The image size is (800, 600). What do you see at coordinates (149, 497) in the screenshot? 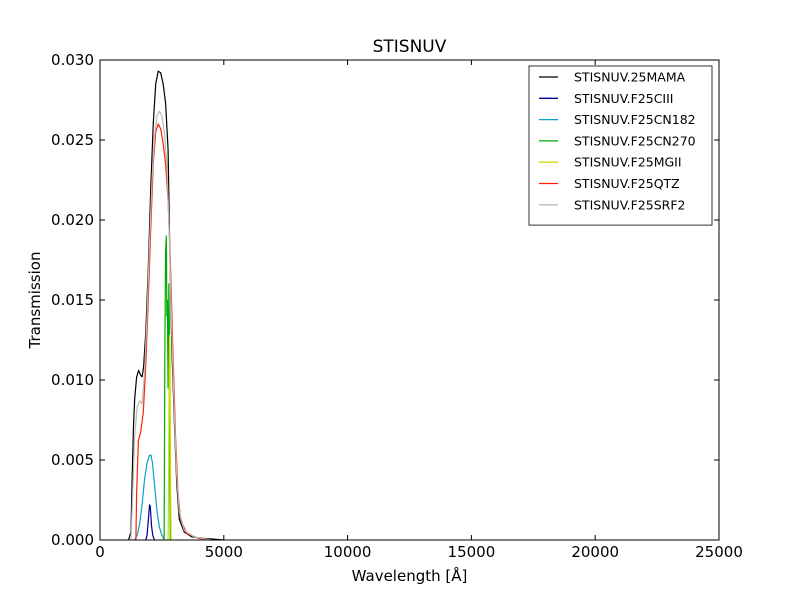
I see `series-line-stisnuv-f25cn182` at bounding box center [149, 497].